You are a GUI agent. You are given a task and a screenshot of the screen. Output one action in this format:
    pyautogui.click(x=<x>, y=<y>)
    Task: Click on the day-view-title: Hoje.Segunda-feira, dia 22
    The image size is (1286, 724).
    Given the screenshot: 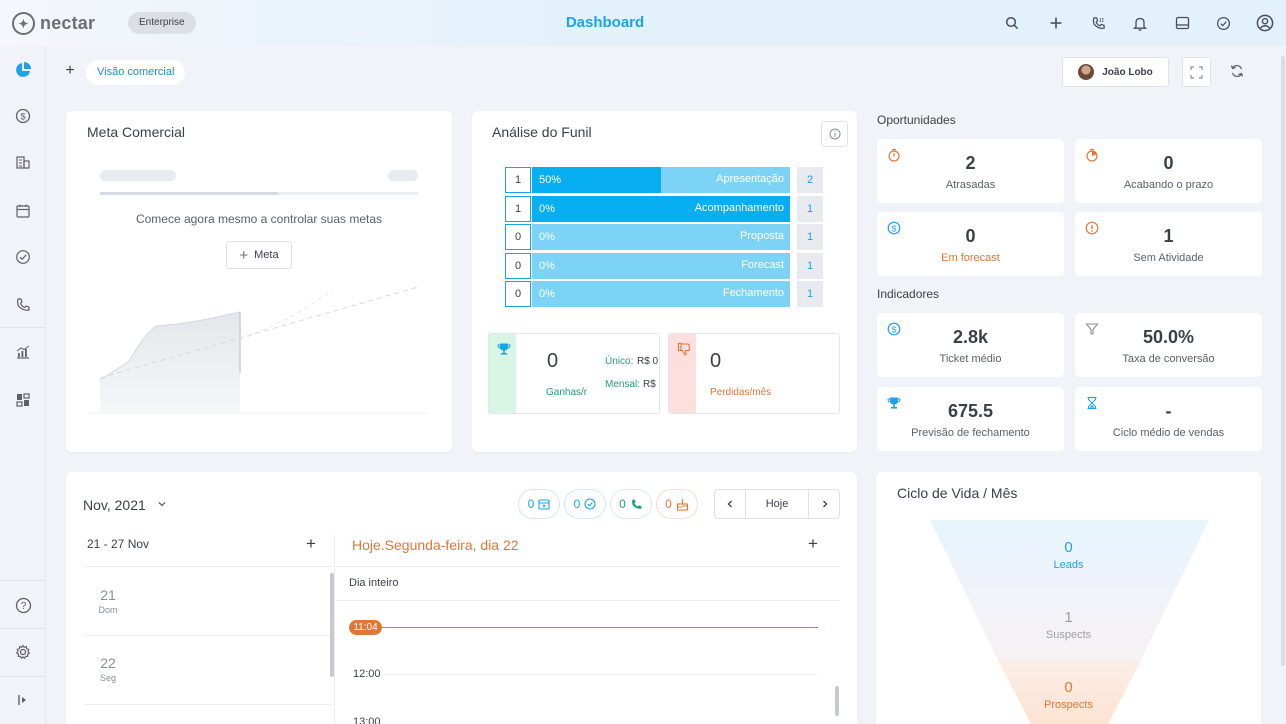 What is the action you would take?
    pyautogui.click(x=435, y=545)
    